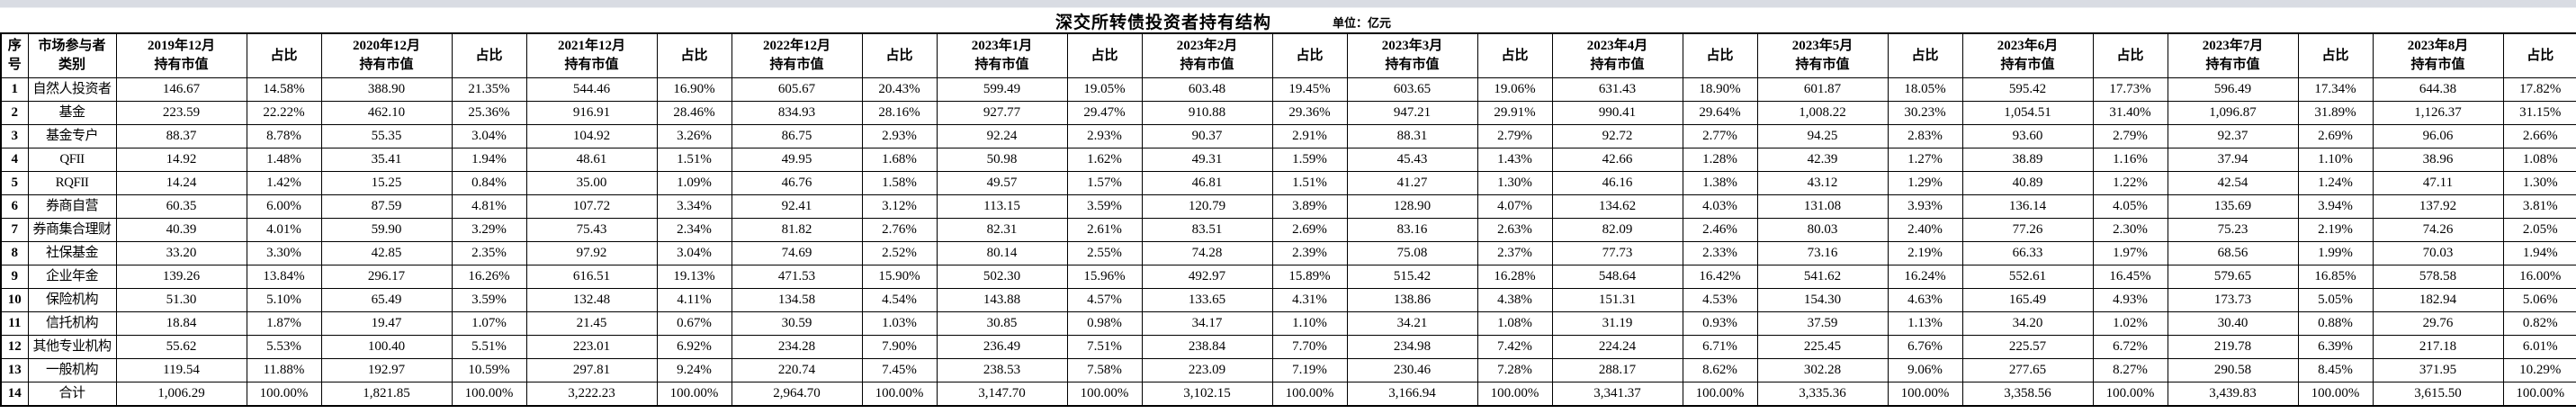 The height and width of the screenshot is (414, 2576). Describe the element at coordinates (2130, 207) in the screenshot. I see `cell-ratio: 4.05%` at that location.